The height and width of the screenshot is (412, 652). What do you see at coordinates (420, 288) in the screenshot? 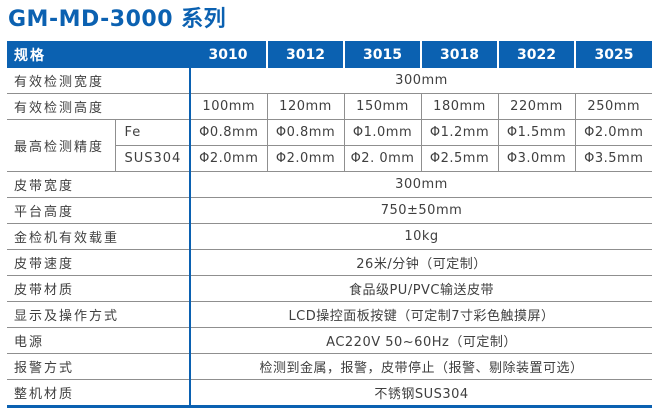
I see `spec-value: 食品级PU/PVC输送皮带` at bounding box center [420, 288].